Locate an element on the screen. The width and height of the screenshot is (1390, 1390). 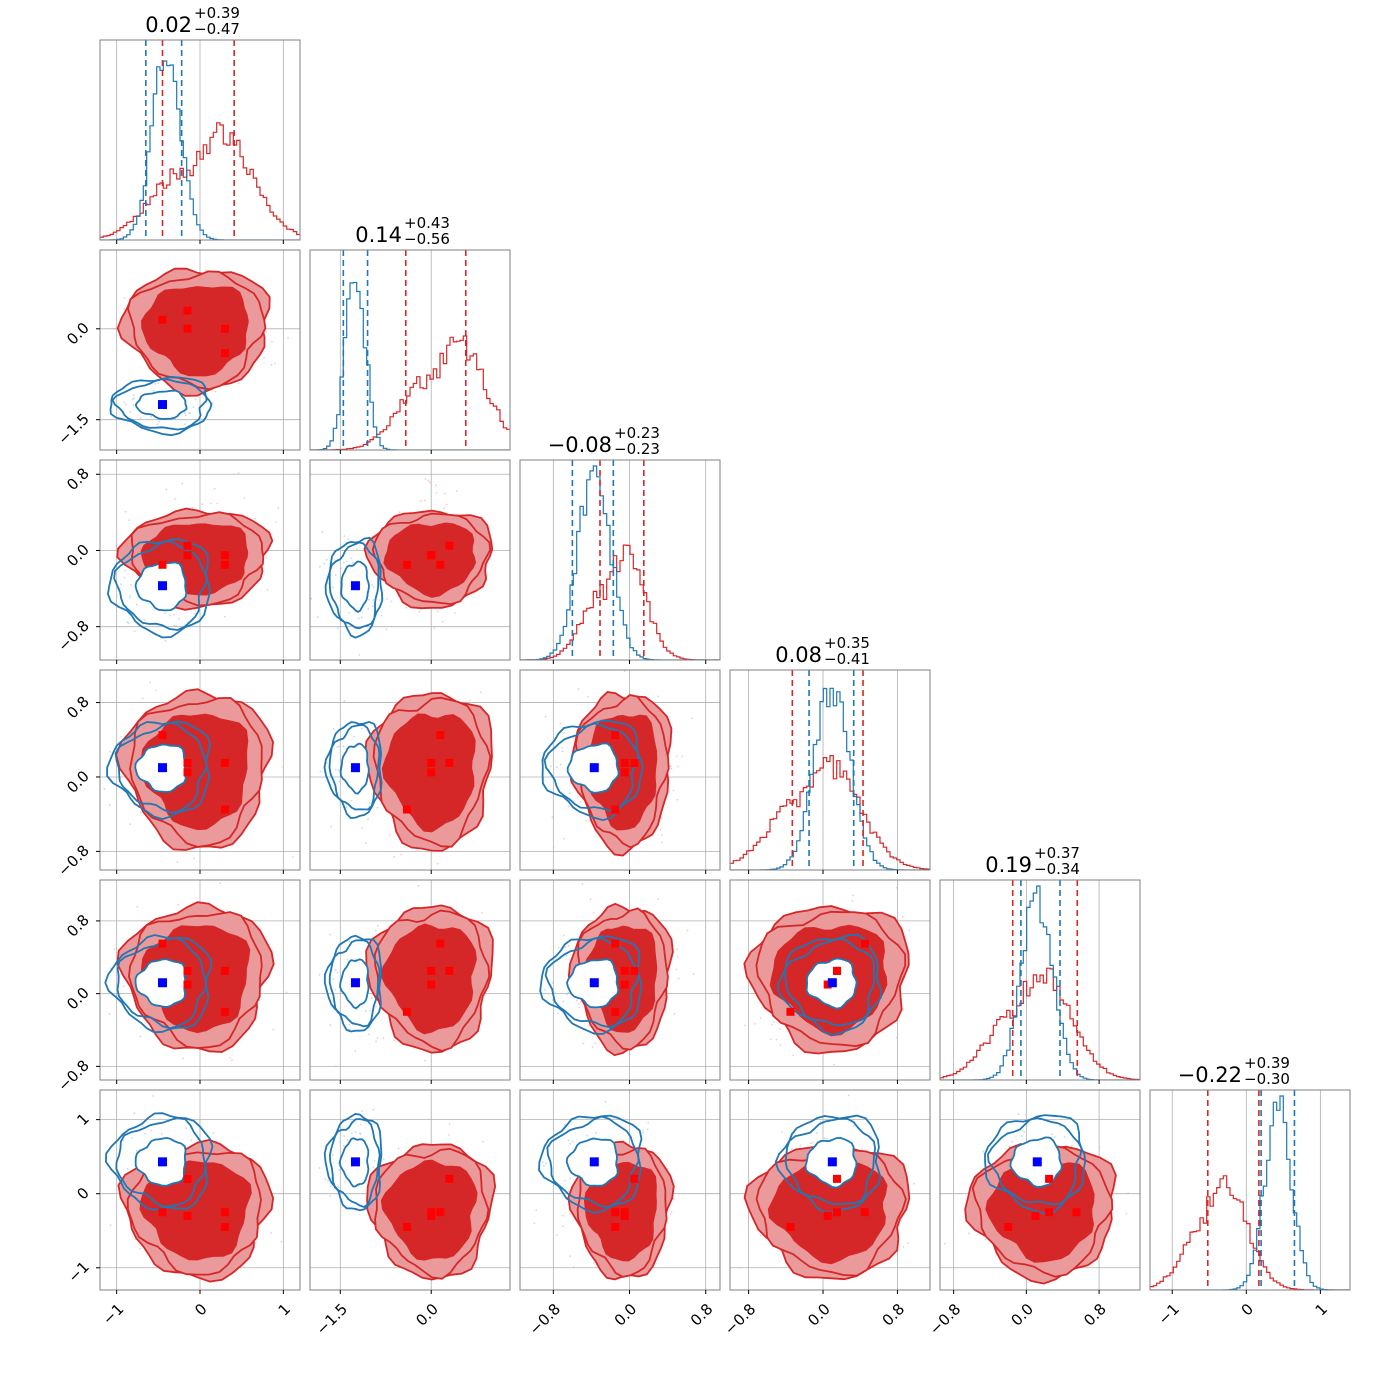
panel-title-minus: −0.47 is located at coordinates (217, 29).